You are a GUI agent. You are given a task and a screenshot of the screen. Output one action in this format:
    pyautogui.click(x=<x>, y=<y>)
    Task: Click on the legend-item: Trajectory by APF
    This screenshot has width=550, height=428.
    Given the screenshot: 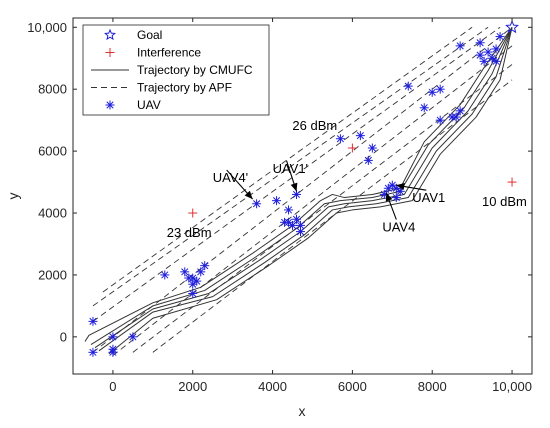 What is the action you would take?
    pyautogui.click(x=161, y=88)
    